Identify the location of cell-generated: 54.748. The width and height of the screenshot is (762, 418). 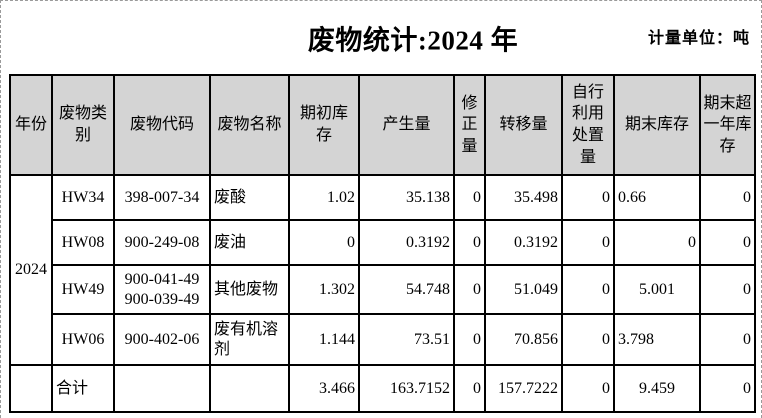
(406, 289).